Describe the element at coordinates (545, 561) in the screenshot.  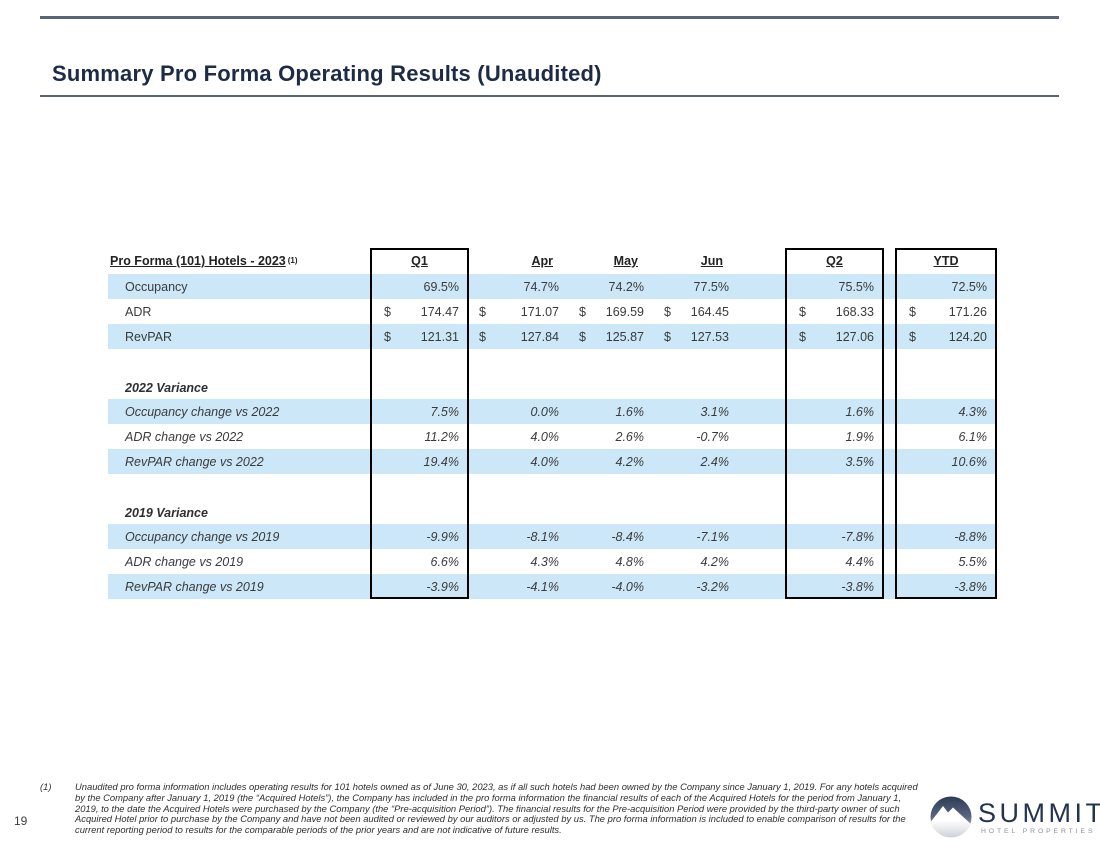
I see `value-cell: 4.3%` at that location.